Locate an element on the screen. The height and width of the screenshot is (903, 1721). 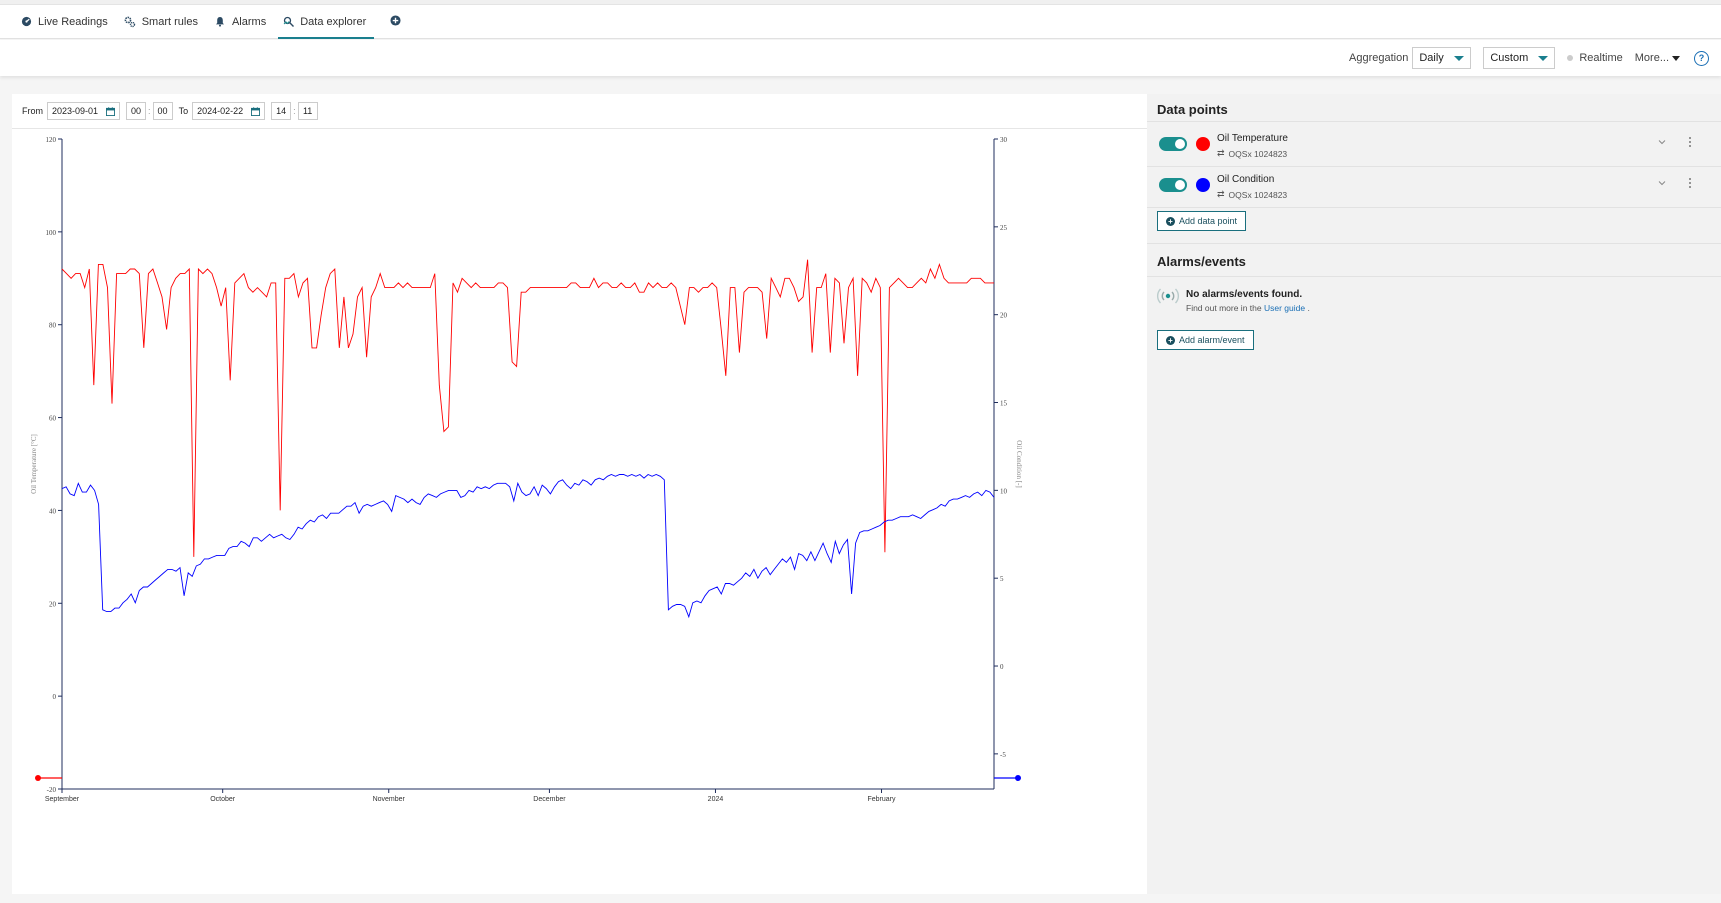
to-minute-field: 11 is located at coordinates (307, 111).